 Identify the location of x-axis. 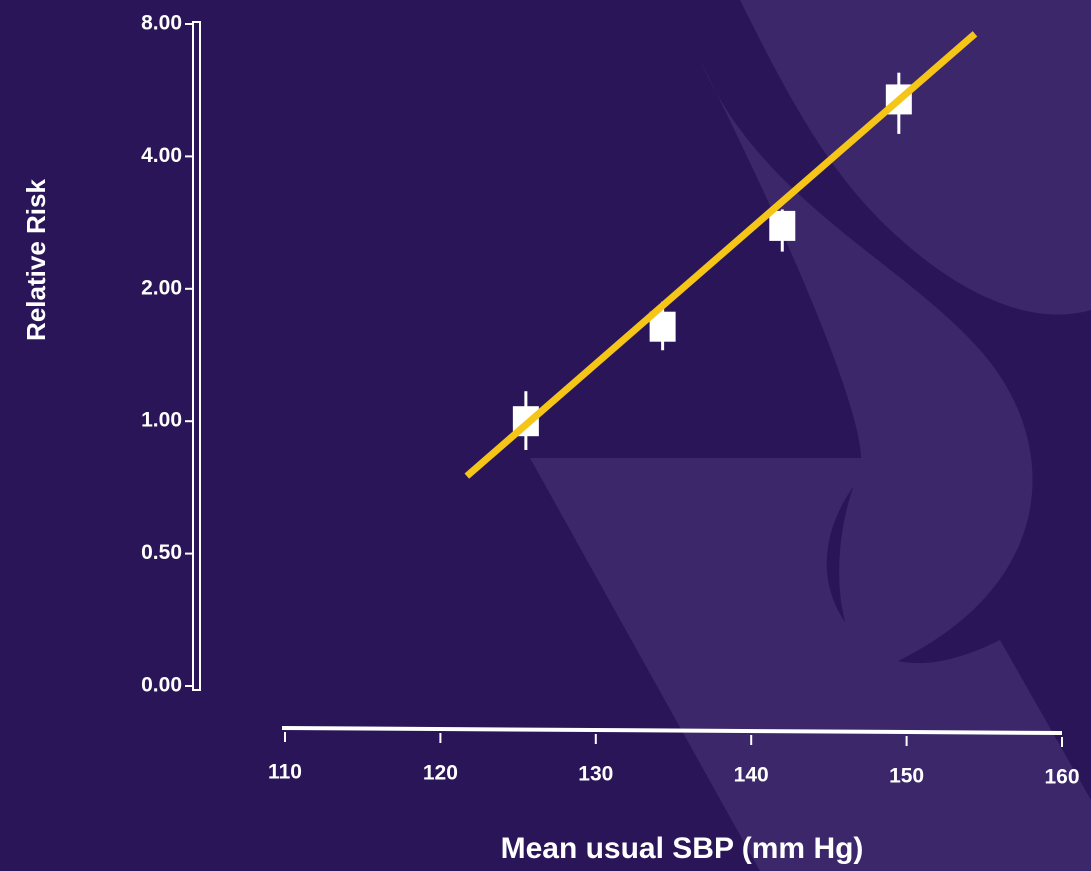
(672, 730).